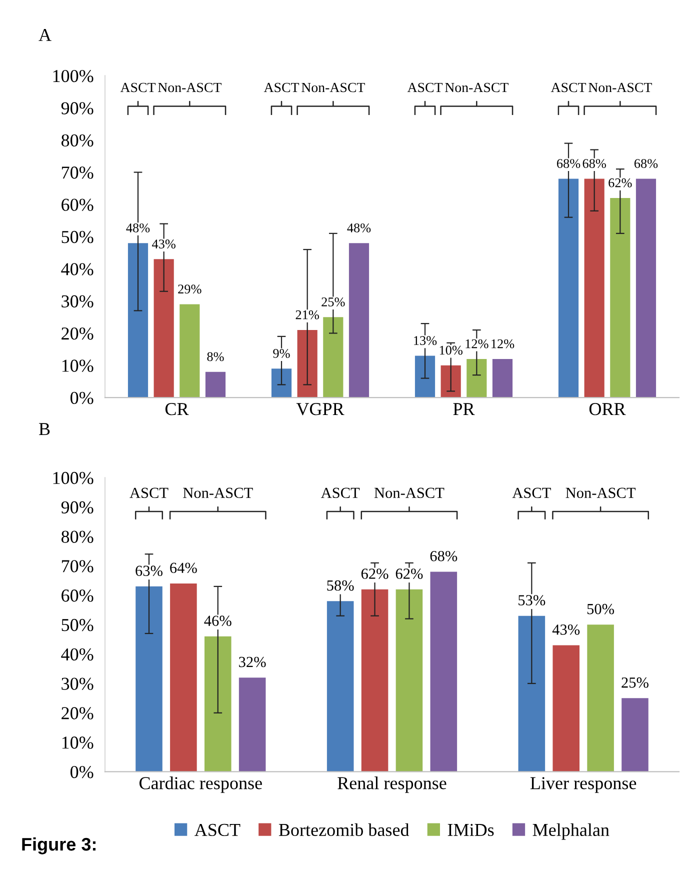 The image size is (700, 870). I want to click on data-label: 8%, so click(215, 357).